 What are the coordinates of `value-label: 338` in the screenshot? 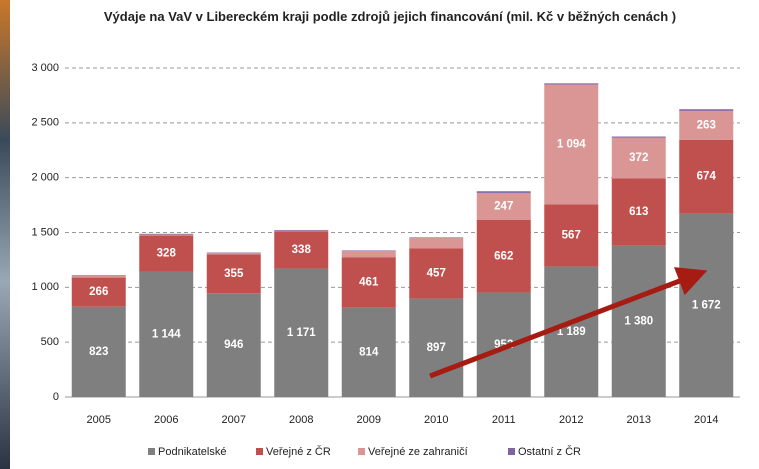 It's located at (302, 250).